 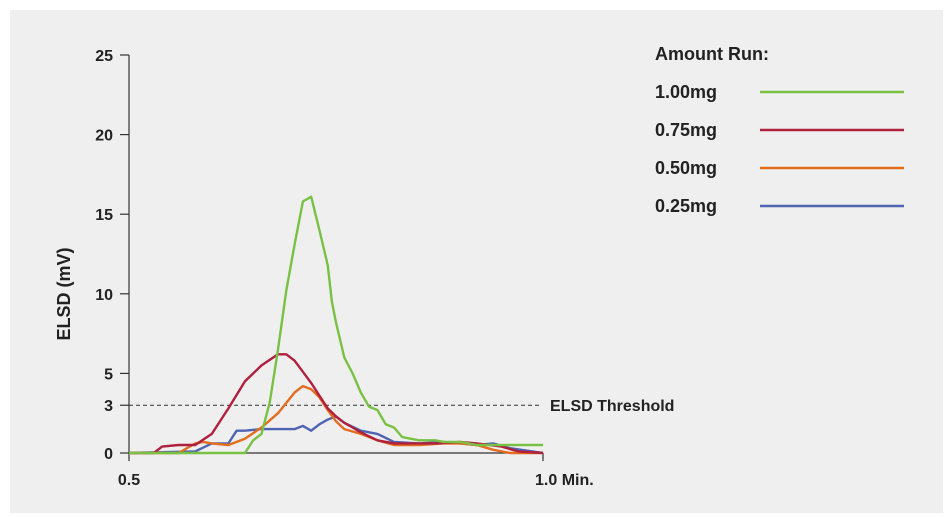 What do you see at coordinates (108, 454) in the screenshot?
I see `y-tick-label: 0` at bounding box center [108, 454].